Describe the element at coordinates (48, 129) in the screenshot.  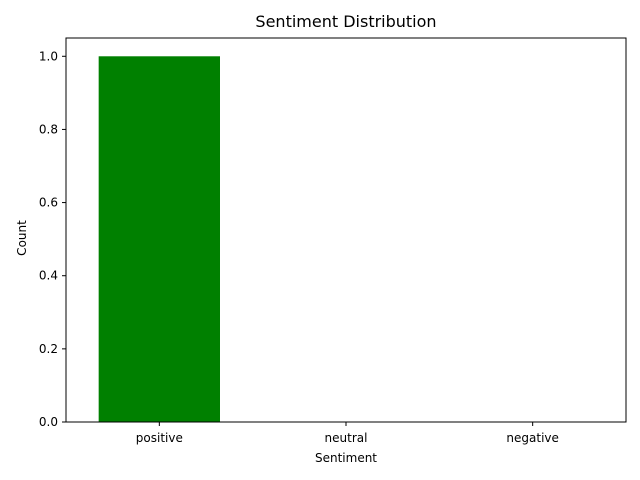
I see `y-tick-label: 0.8` at that location.